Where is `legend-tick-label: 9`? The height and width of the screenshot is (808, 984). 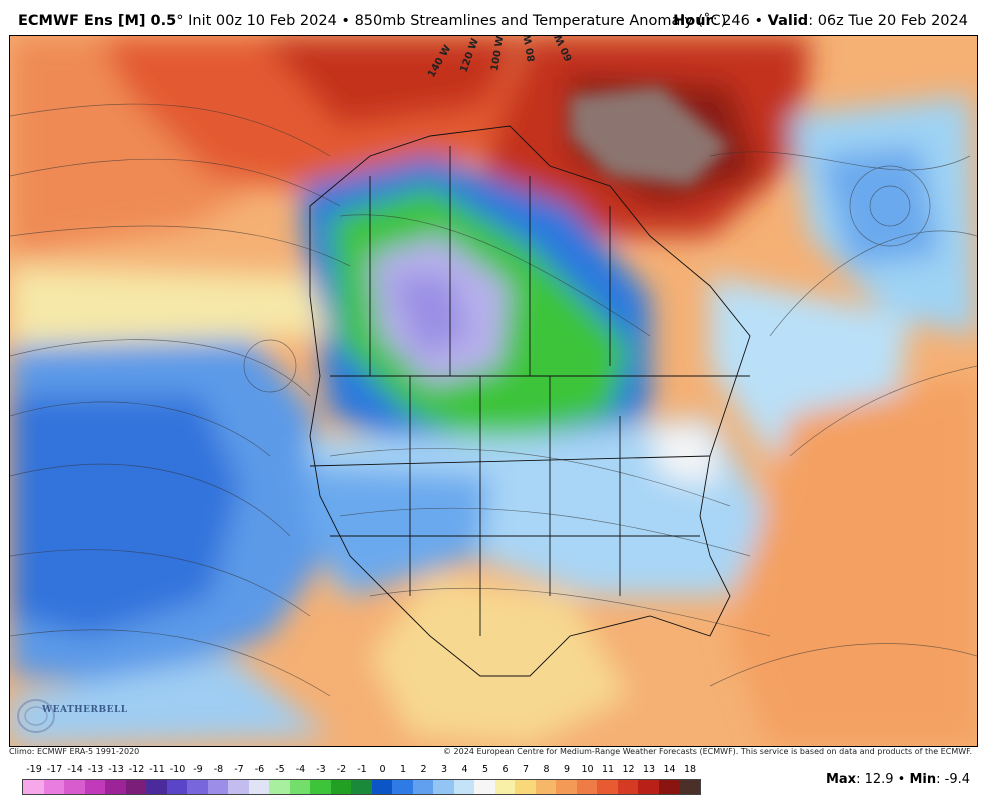
legend-tick-label: 9 is located at coordinates (567, 769).